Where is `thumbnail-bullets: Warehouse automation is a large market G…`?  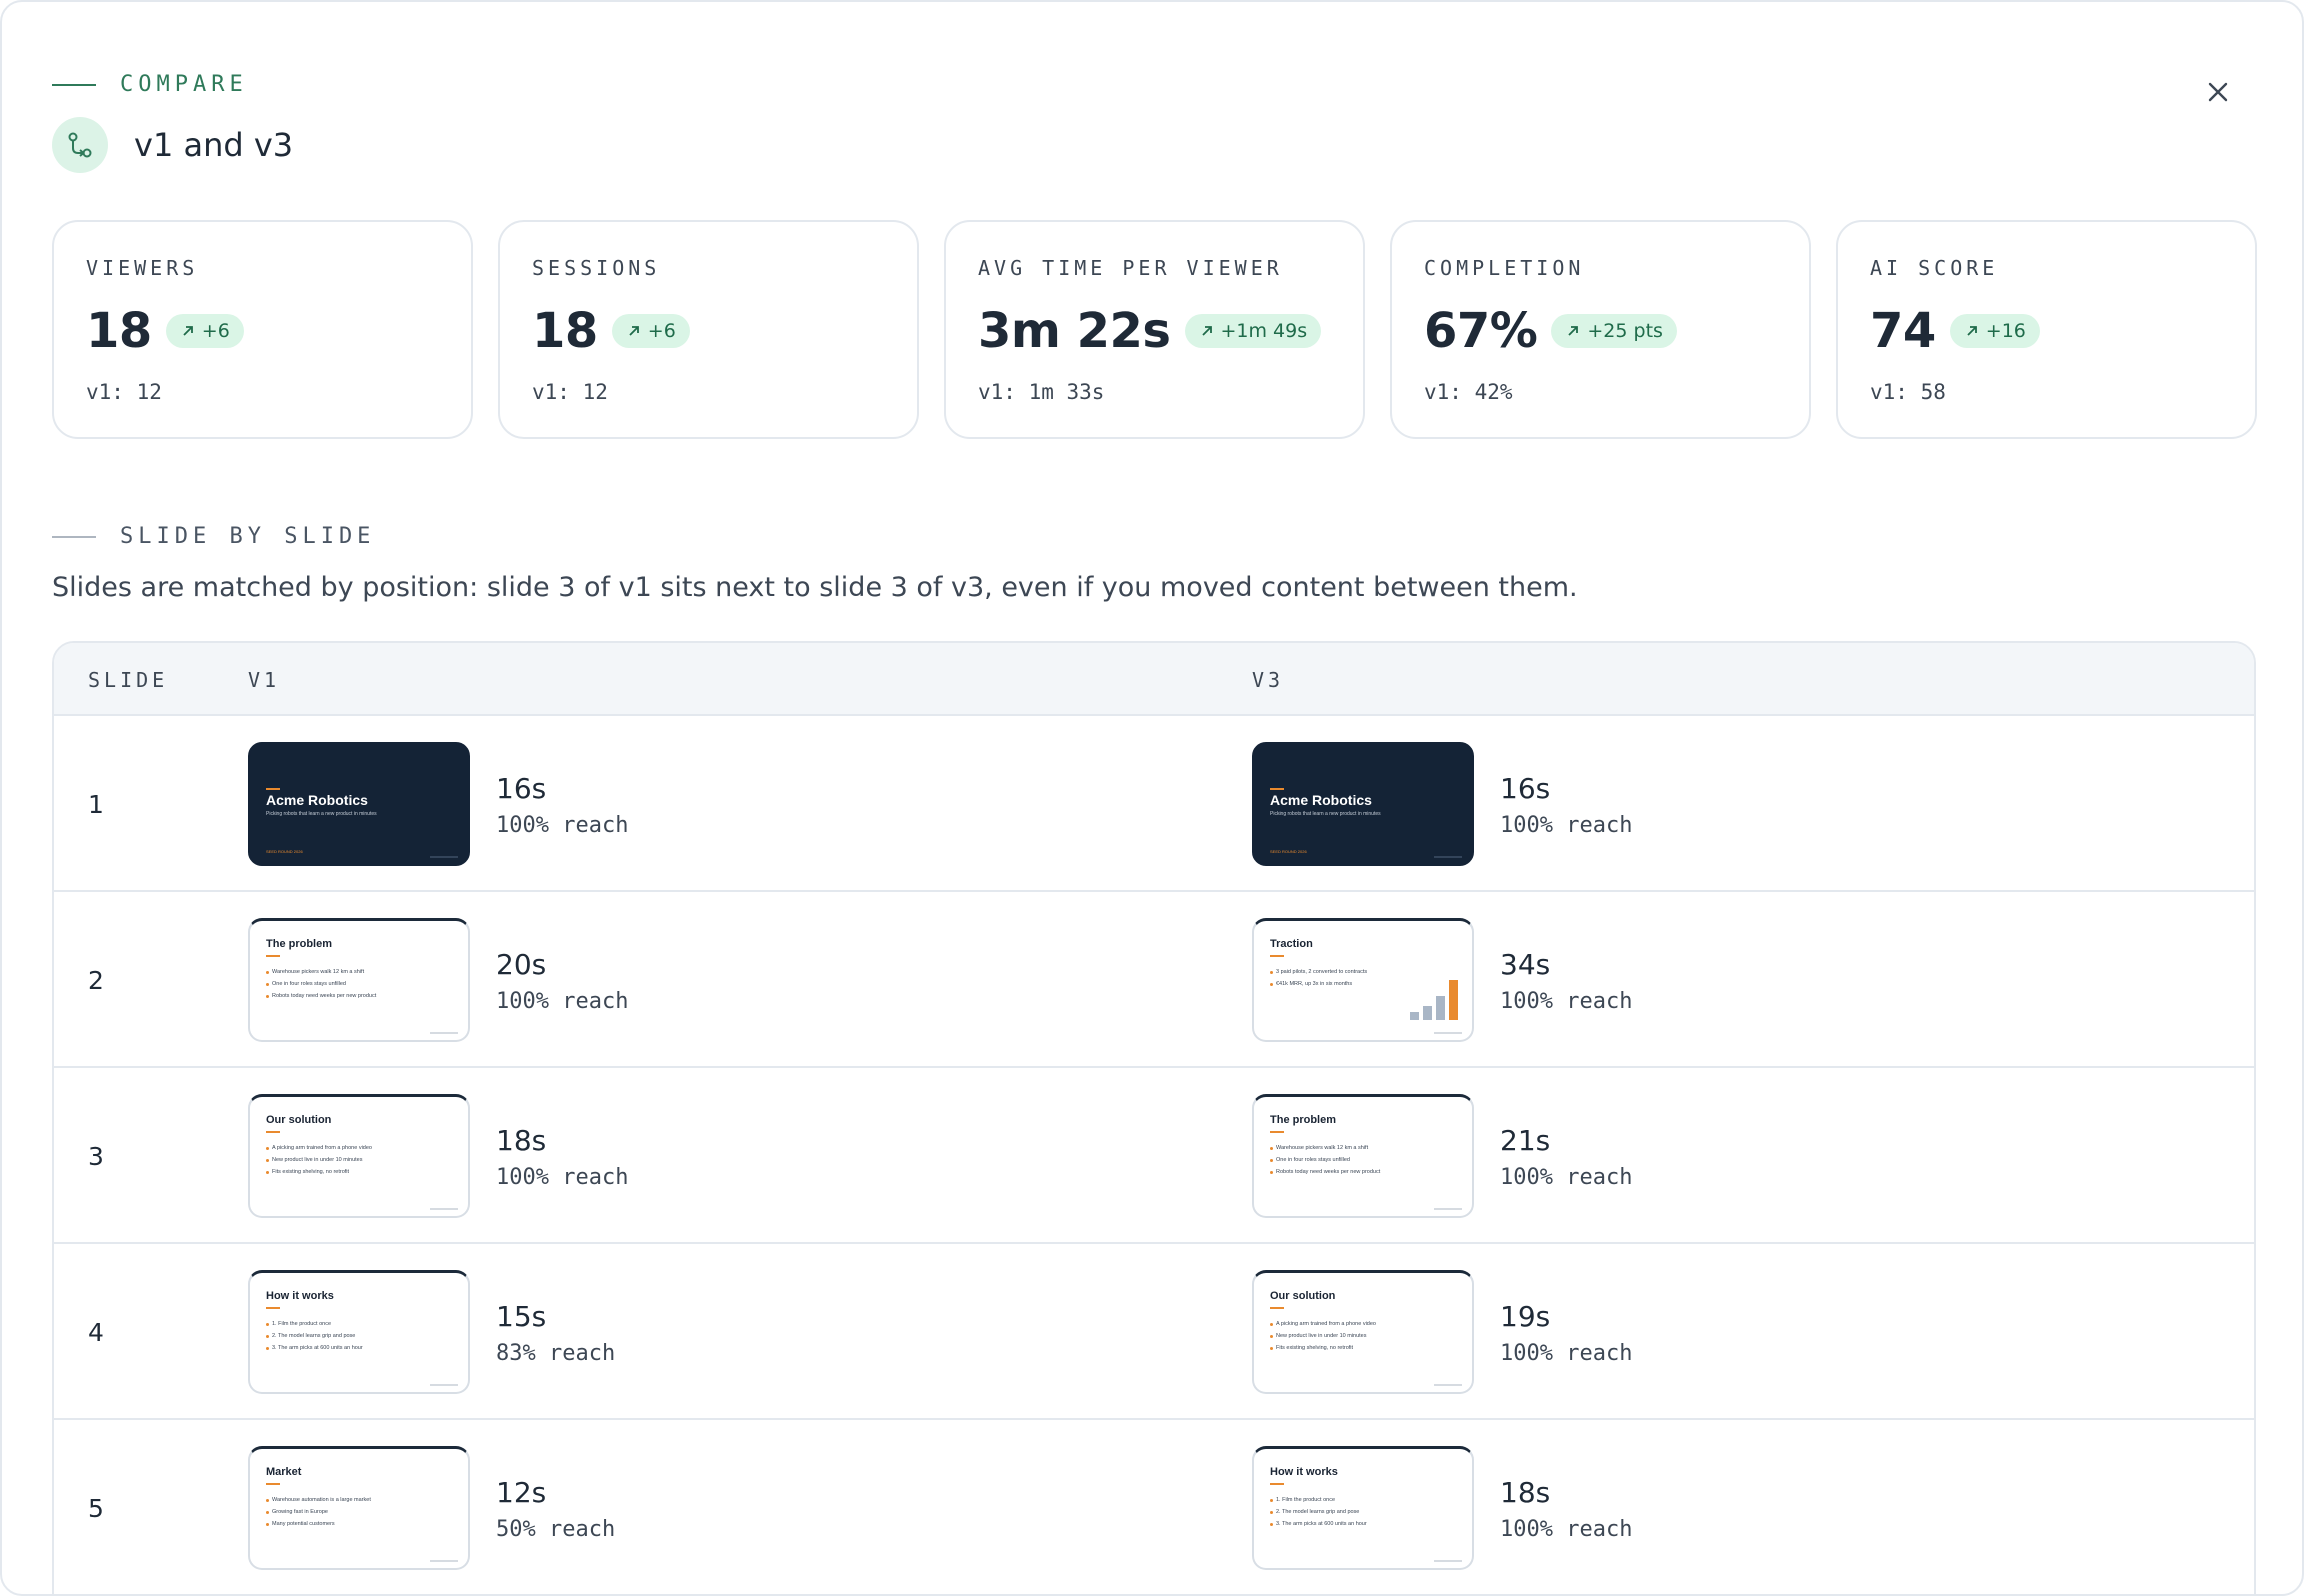 thumbnail-bullets: Warehouse automation is a large market G… is located at coordinates (318, 1512).